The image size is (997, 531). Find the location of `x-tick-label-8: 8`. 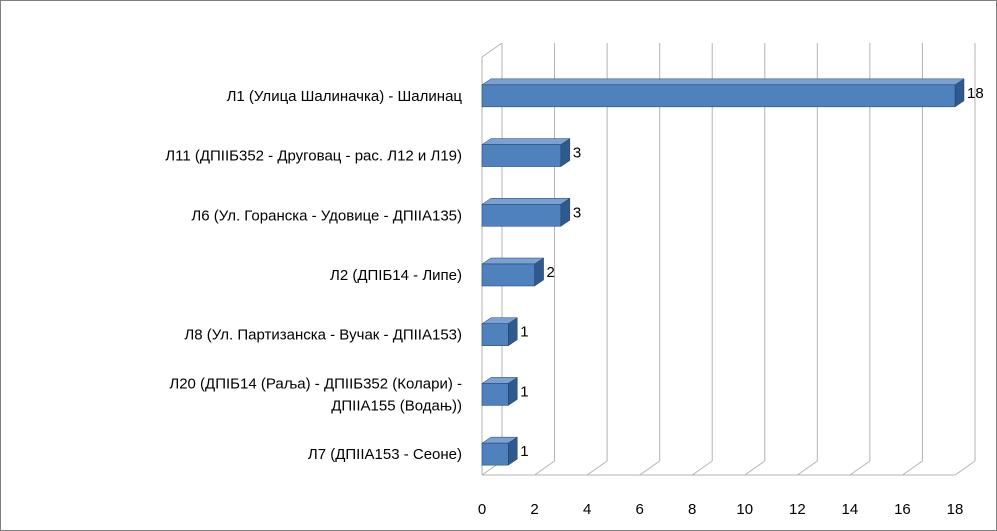

x-tick-label-8: 8 is located at coordinates (692, 509).